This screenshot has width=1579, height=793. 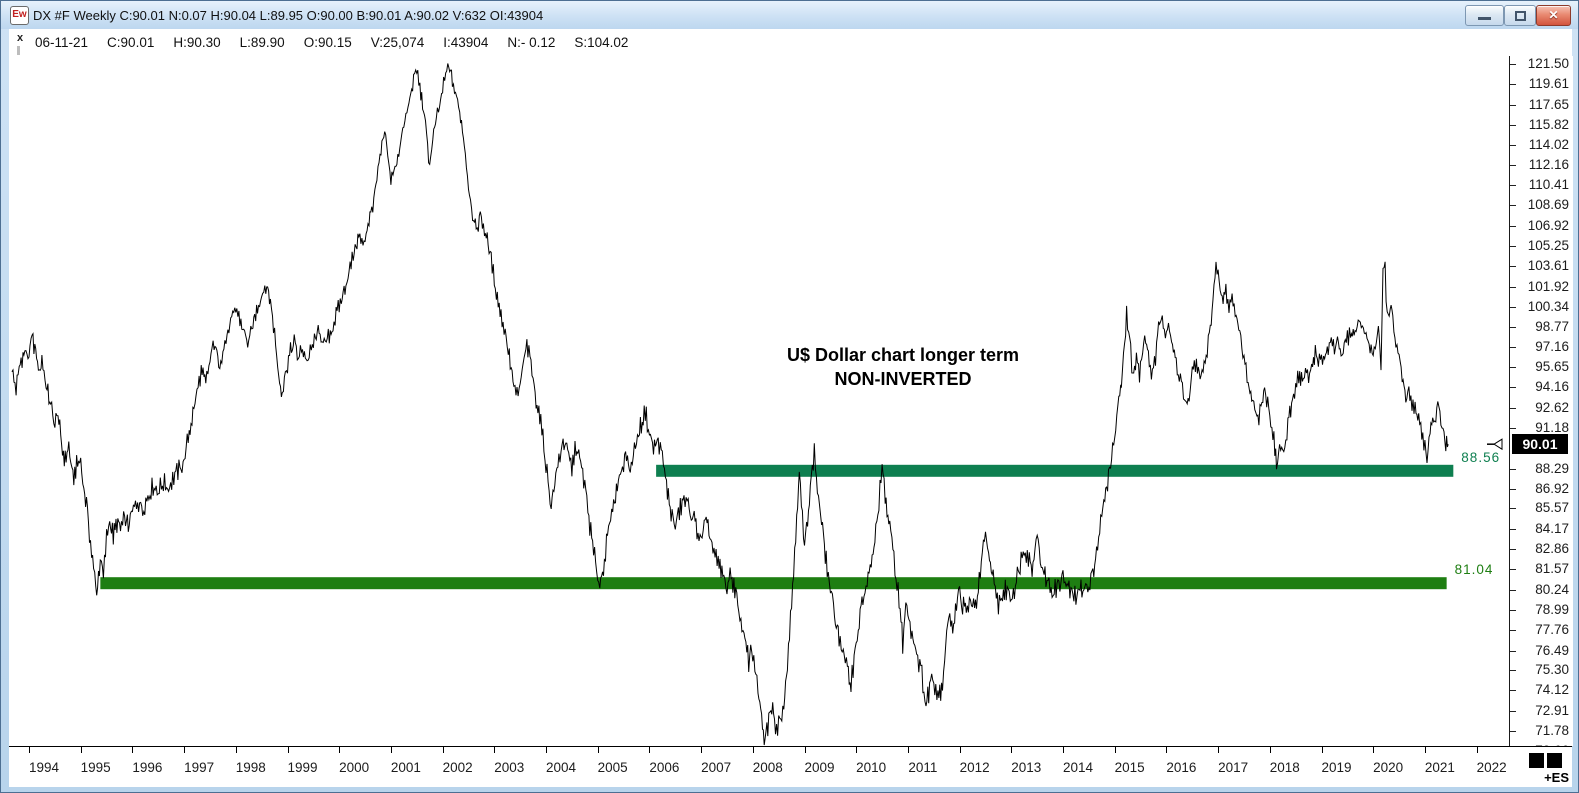 I want to click on price-axis-label: 91.18, so click(x=1552, y=427).